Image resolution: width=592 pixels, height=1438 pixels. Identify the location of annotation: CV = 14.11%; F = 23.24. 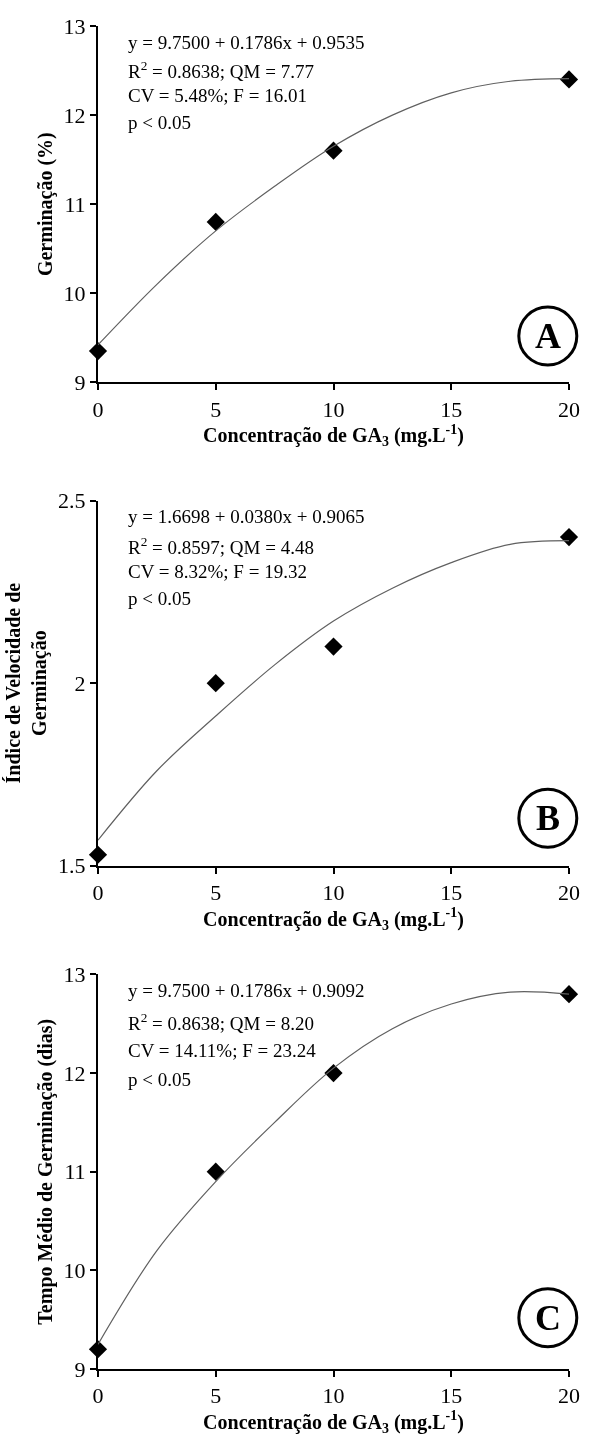
(222, 1050).